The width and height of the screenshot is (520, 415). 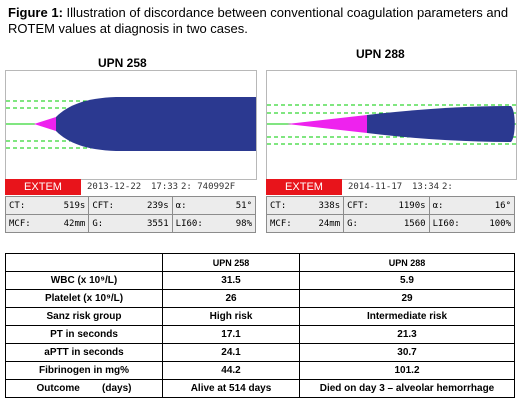 I want to click on param-ct: CT: 338s, so click(x=305, y=205).